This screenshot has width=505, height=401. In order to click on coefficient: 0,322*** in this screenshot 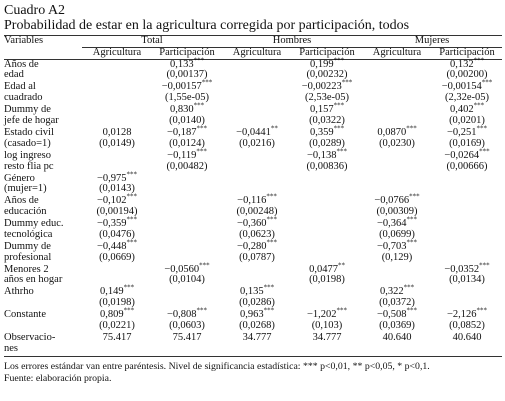, I will do `click(397, 290)`.